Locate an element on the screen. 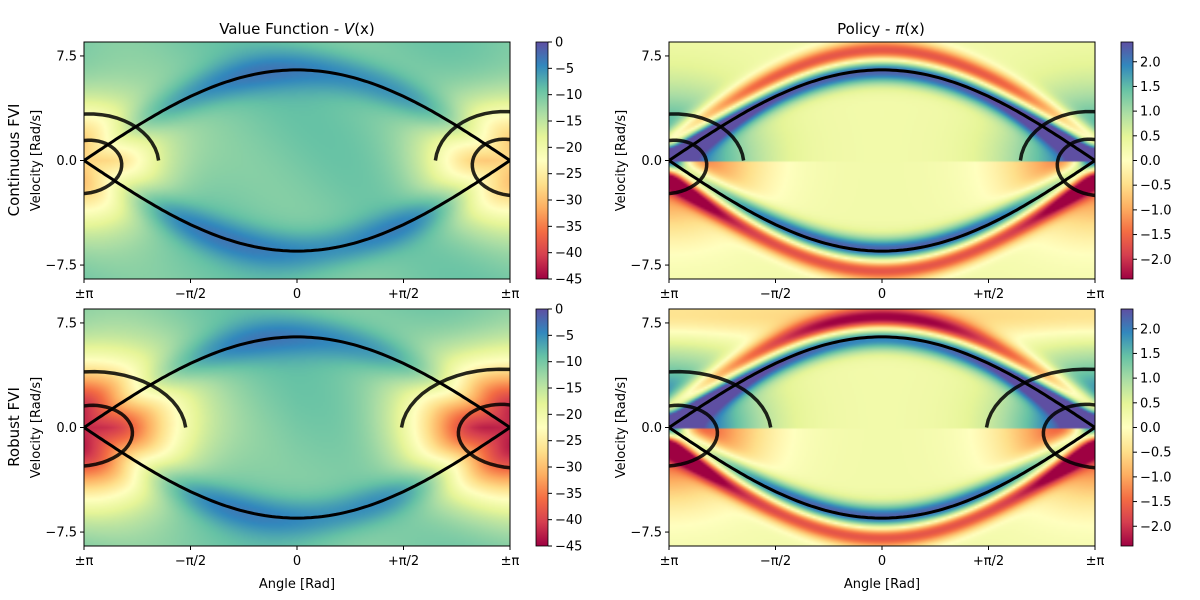 Image resolution: width=1200 pixels, height=600 pixels. row-label-1: Robust FVI is located at coordinates (14, 427).